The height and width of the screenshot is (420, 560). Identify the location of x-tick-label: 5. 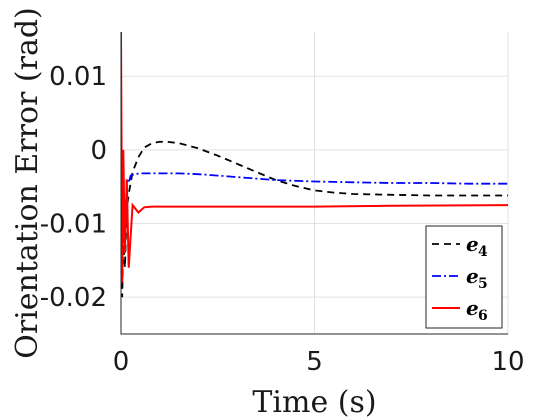
(314, 362).